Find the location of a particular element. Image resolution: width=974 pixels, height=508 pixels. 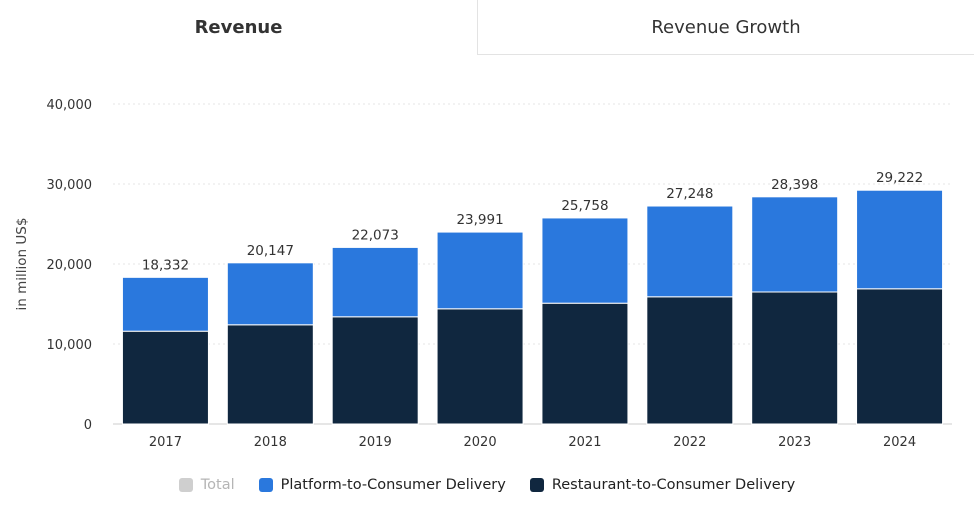

y-axis-title: in million US$ is located at coordinates (22, 264).